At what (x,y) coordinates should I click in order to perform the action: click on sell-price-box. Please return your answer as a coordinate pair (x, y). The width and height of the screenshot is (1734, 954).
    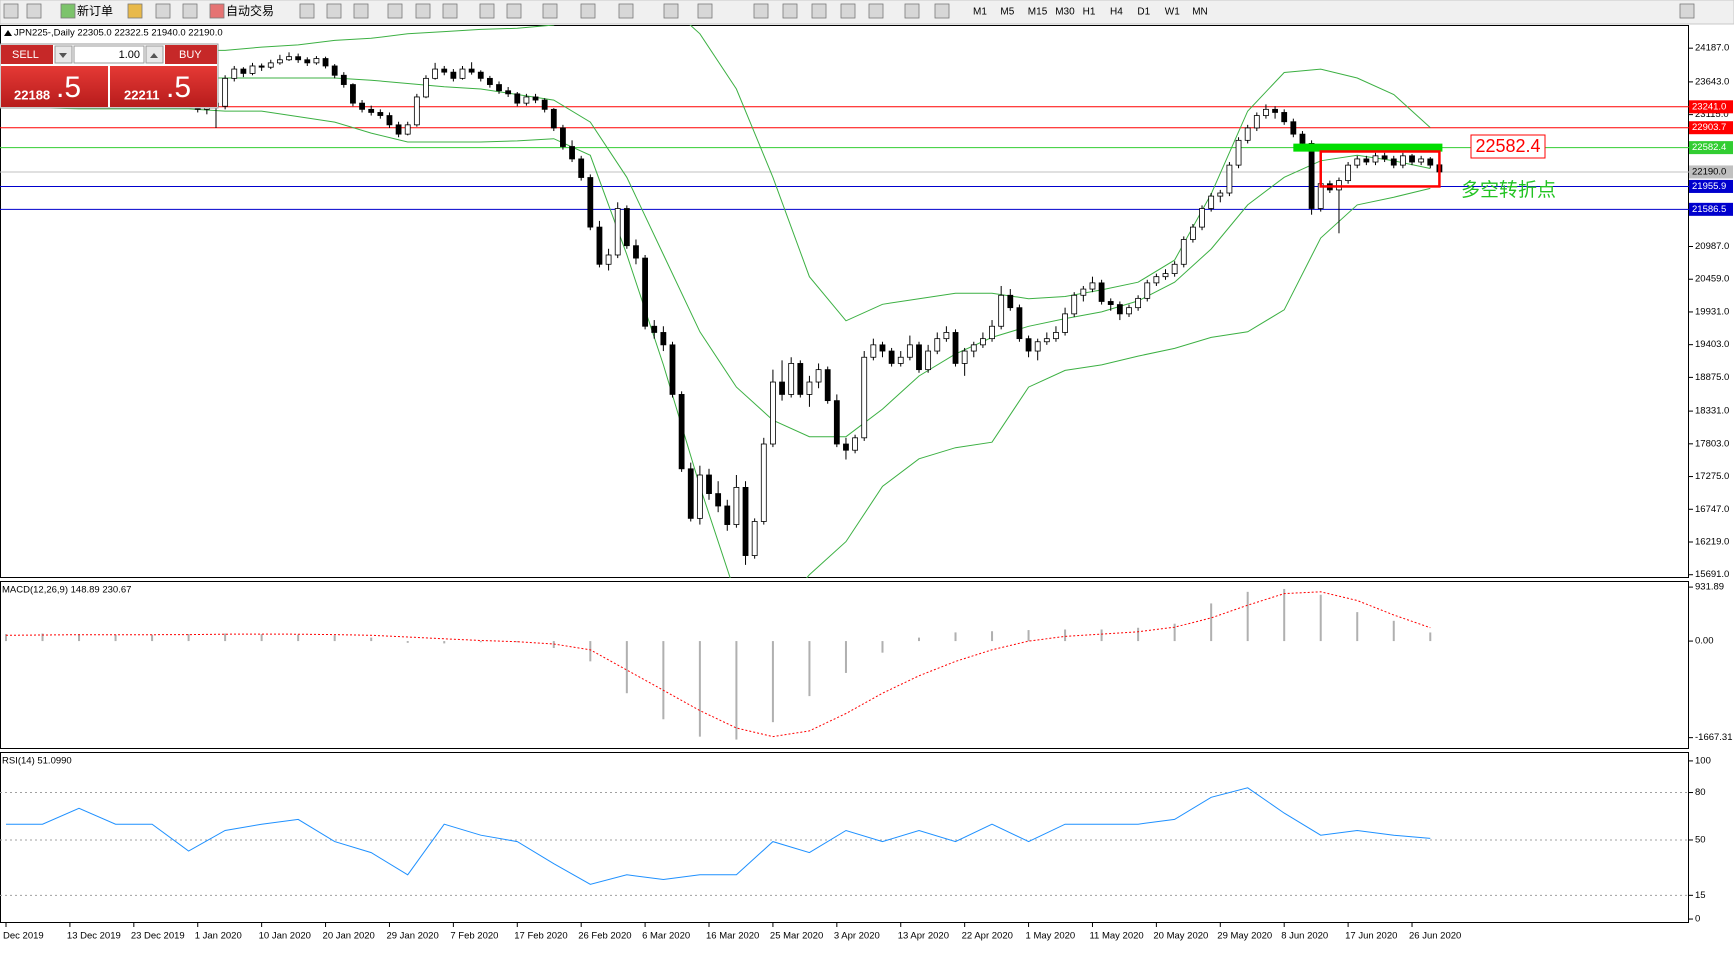
    Looking at the image, I should click on (54, 86).